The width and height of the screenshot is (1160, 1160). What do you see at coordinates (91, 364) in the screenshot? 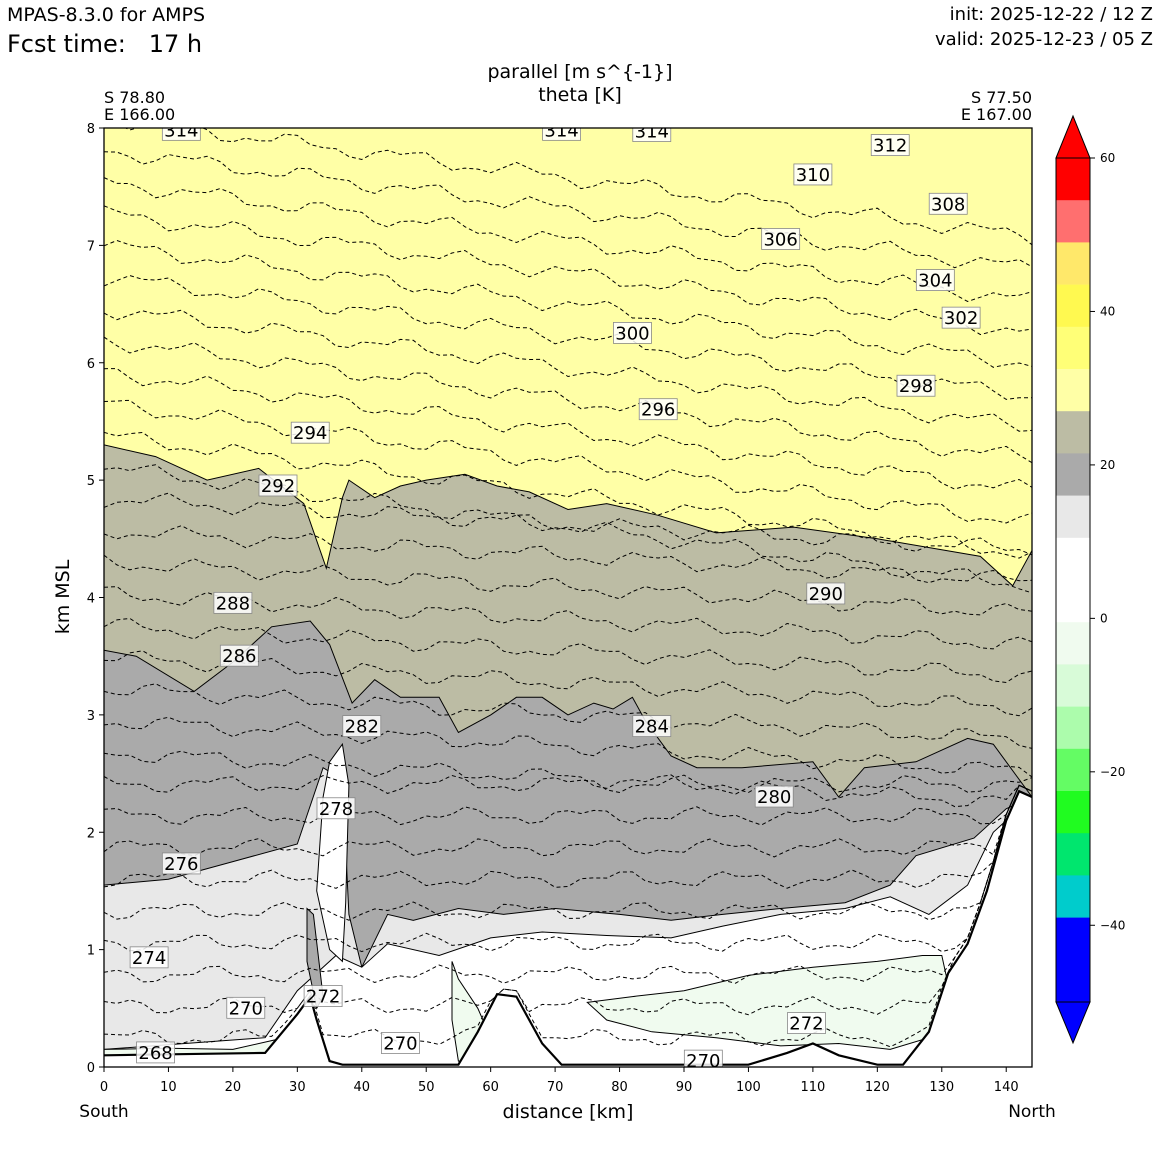
I see `y-tick-label: 6` at bounding box center [91, 364].